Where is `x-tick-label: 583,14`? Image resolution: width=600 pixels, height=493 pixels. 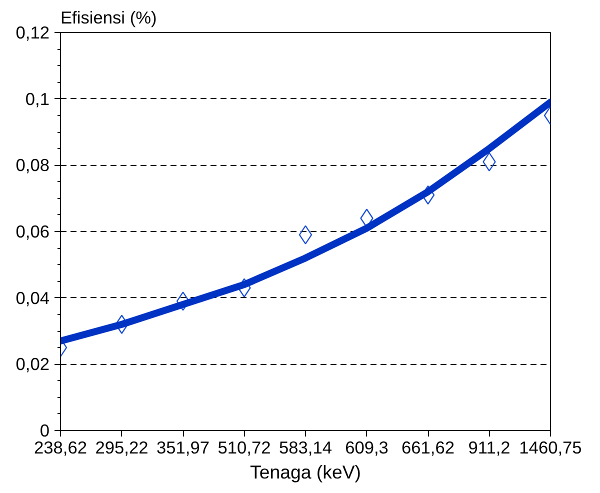
x-tick-label: 583,14 is located at coordinates (305, 448).